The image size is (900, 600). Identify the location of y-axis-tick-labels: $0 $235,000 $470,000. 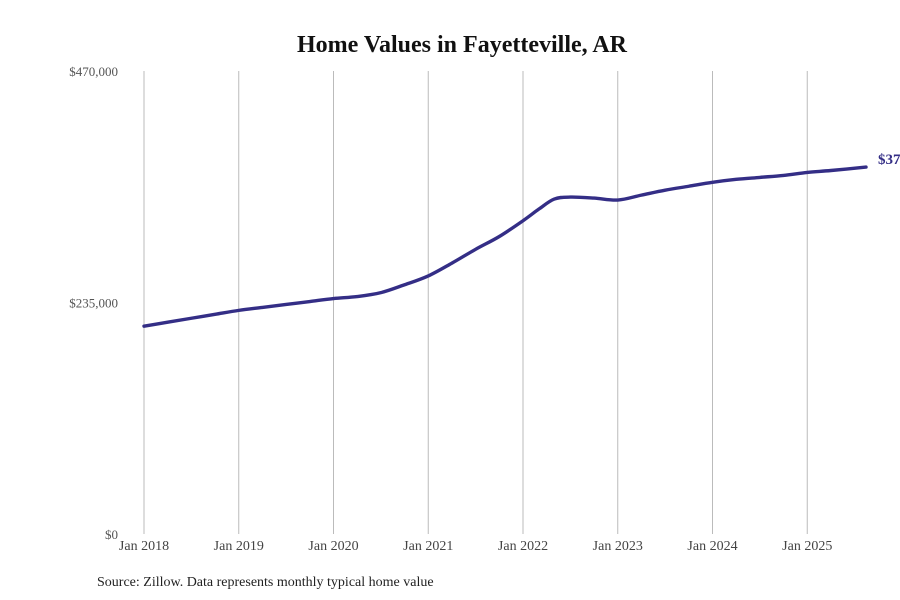
(93, 303).